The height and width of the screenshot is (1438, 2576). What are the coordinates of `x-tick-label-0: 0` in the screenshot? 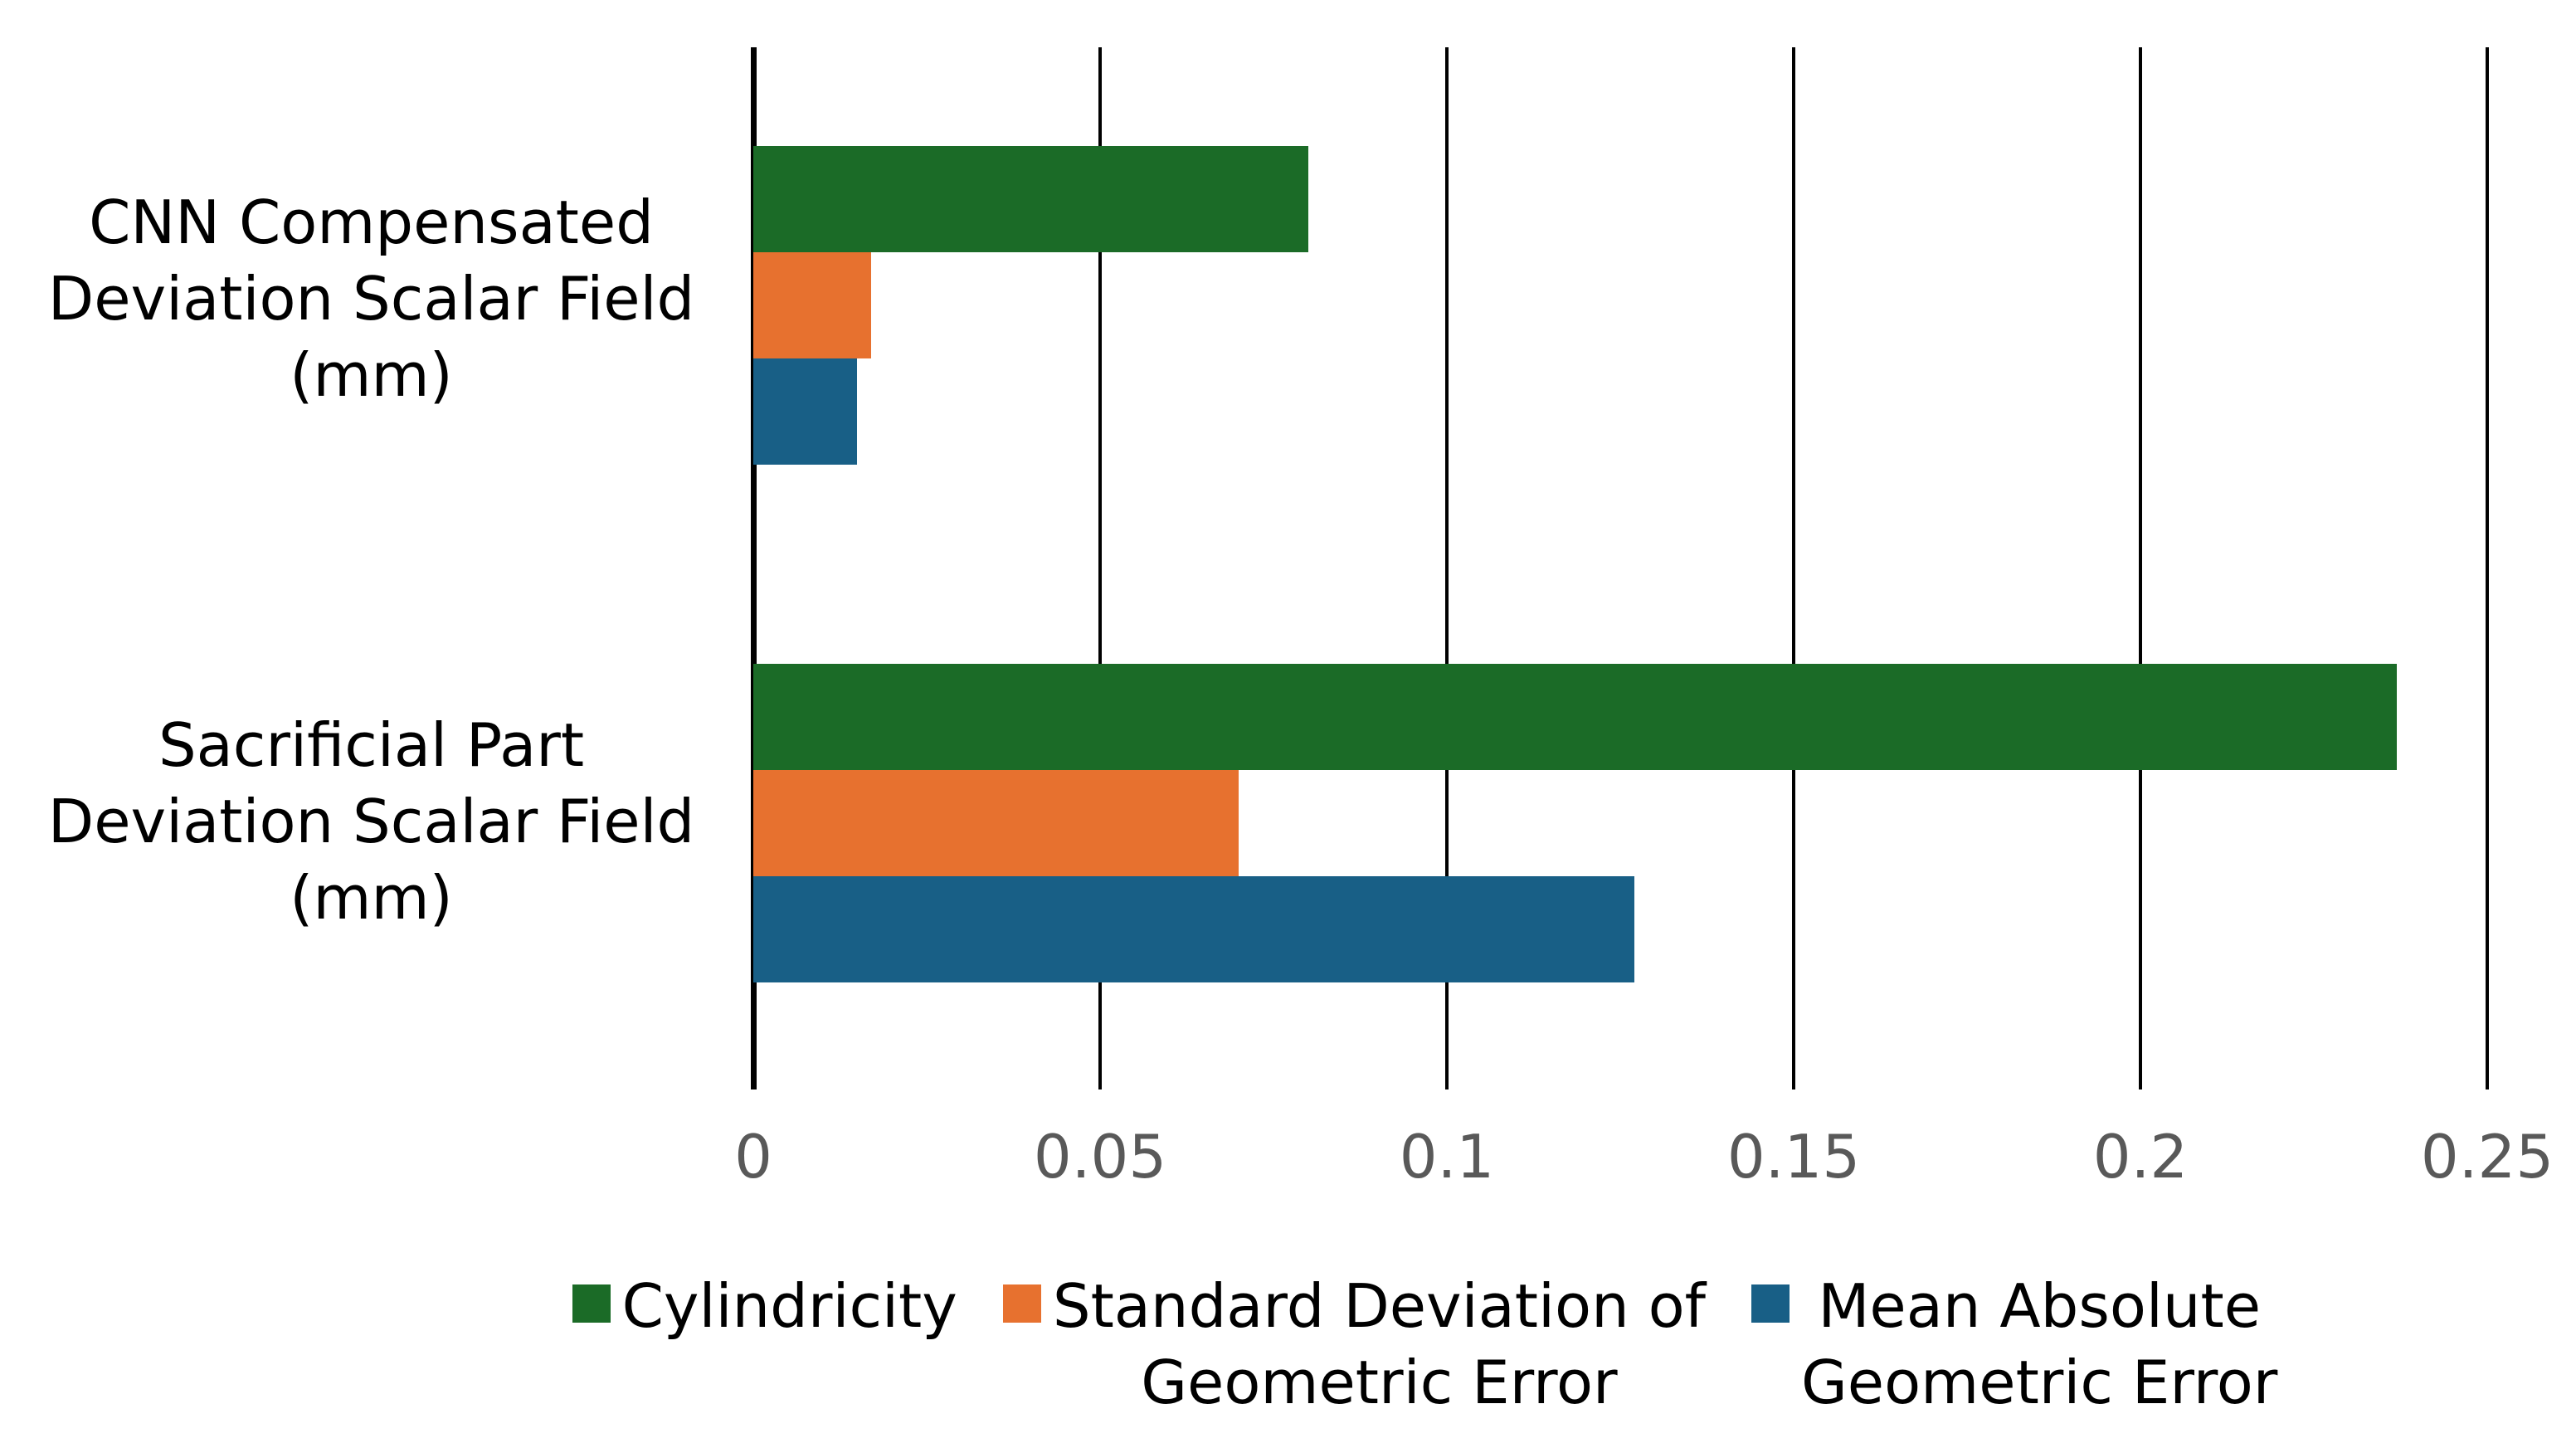 It's located at (753, 1157).